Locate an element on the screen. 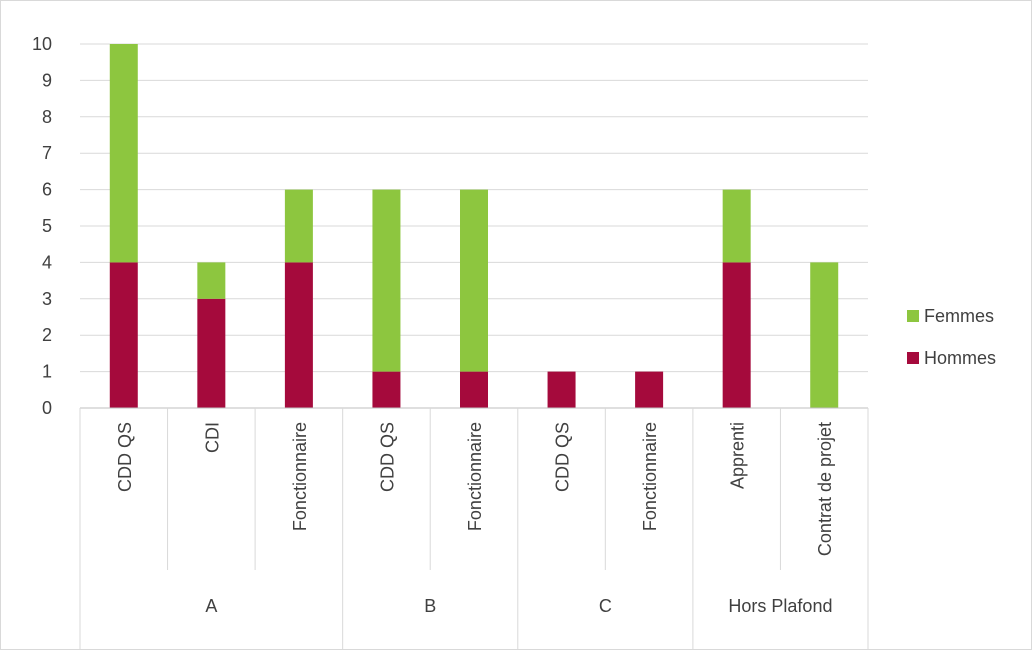  category-label: CDI is located at coordinates (212, 437).